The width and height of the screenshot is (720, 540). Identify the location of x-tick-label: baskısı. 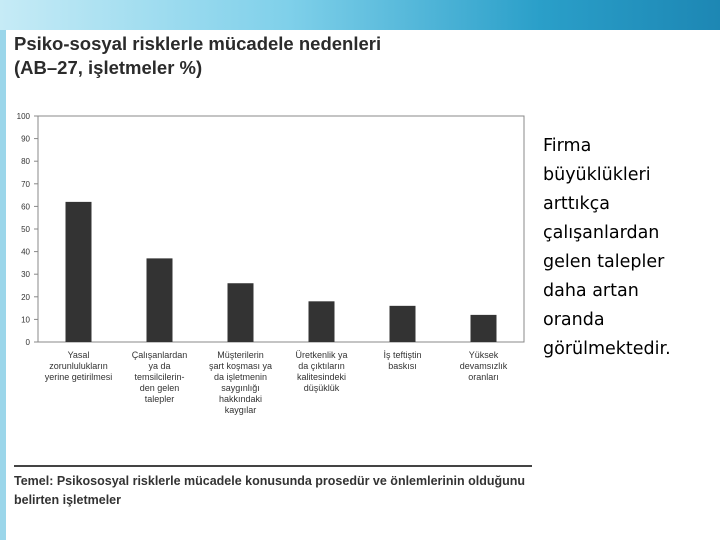
(402, 366).